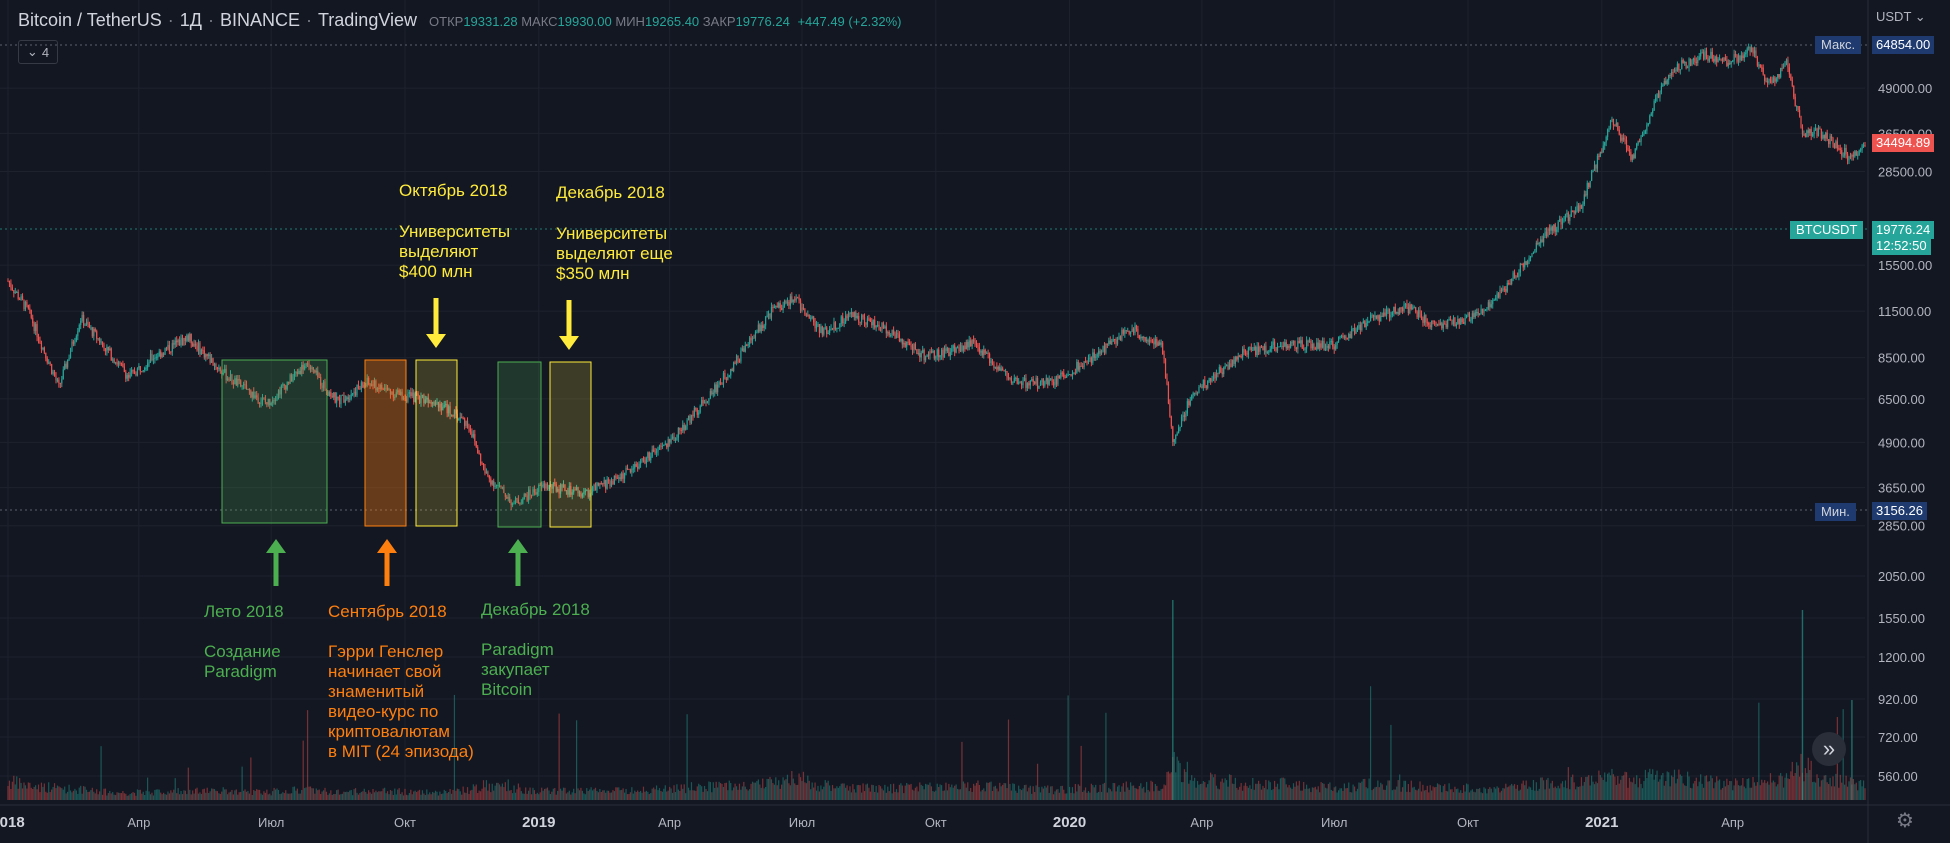 This screenshot has height=843, width=1950. What do you see at coordinates (517, 669) in the screenshot?
I see `dec2018-bot-text: Paradigm закупает Bitcoin` at bounding box center [517, 669].